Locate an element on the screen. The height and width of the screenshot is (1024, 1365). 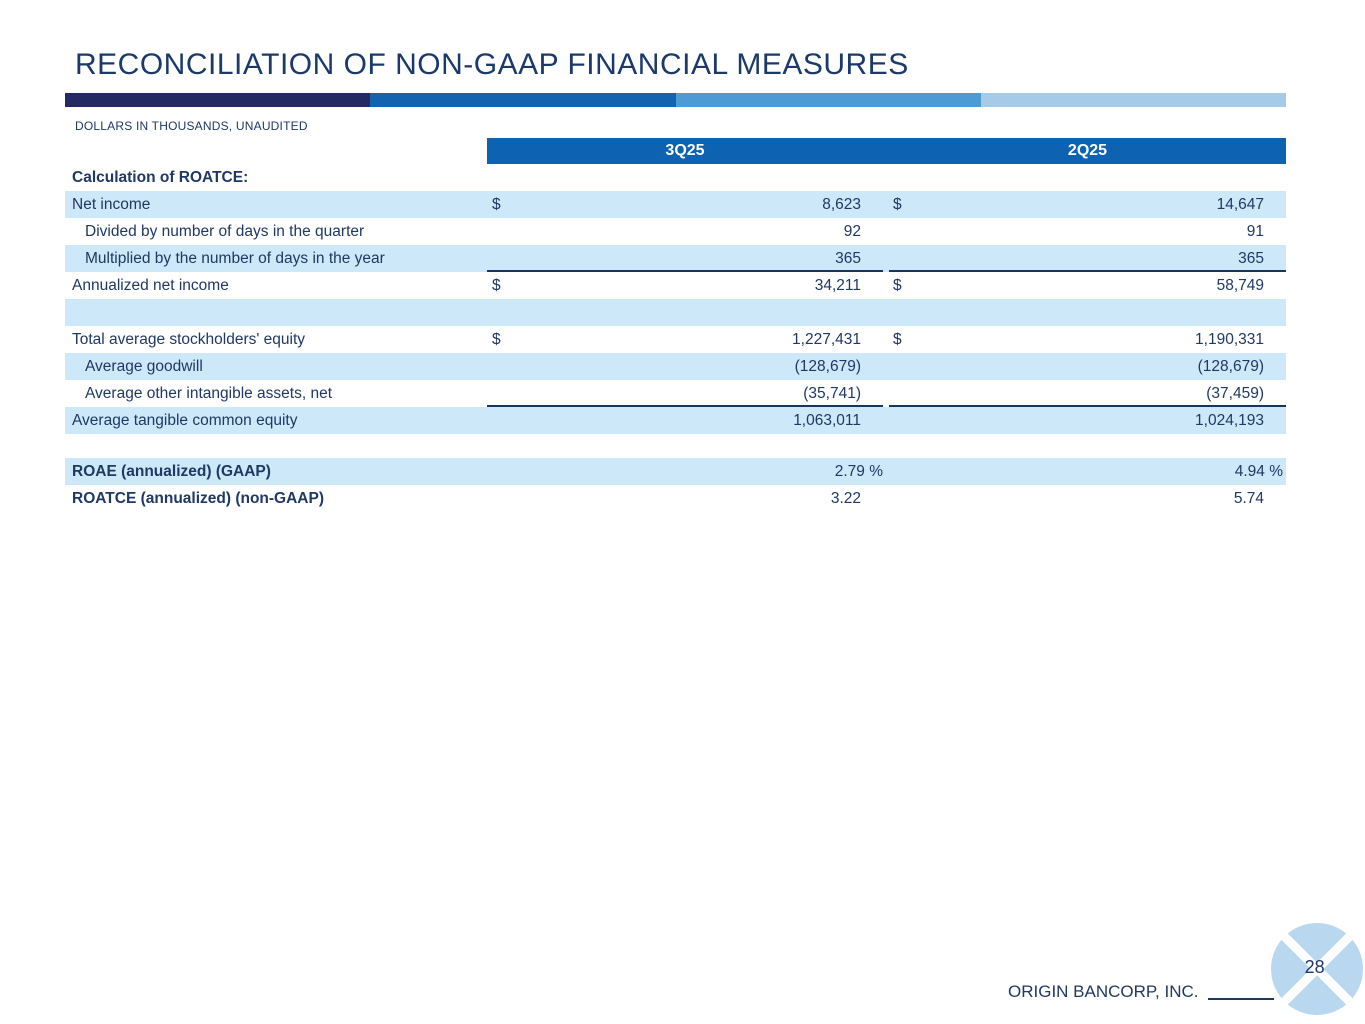
value-text: 58,749 is located at coordinates (1240, 285).